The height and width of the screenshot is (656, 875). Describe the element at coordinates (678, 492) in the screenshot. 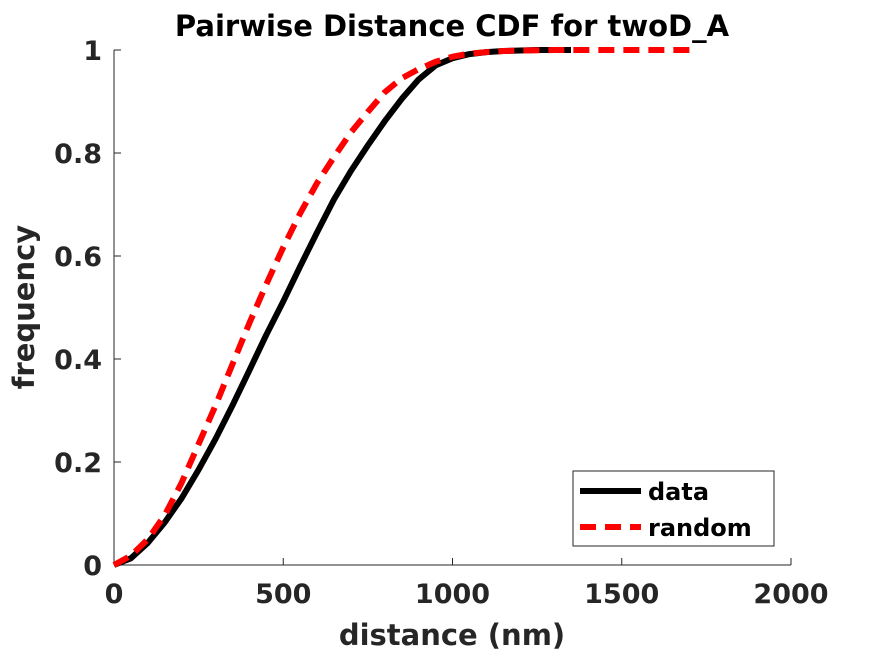

I see `legend-label-data: data` at that location.